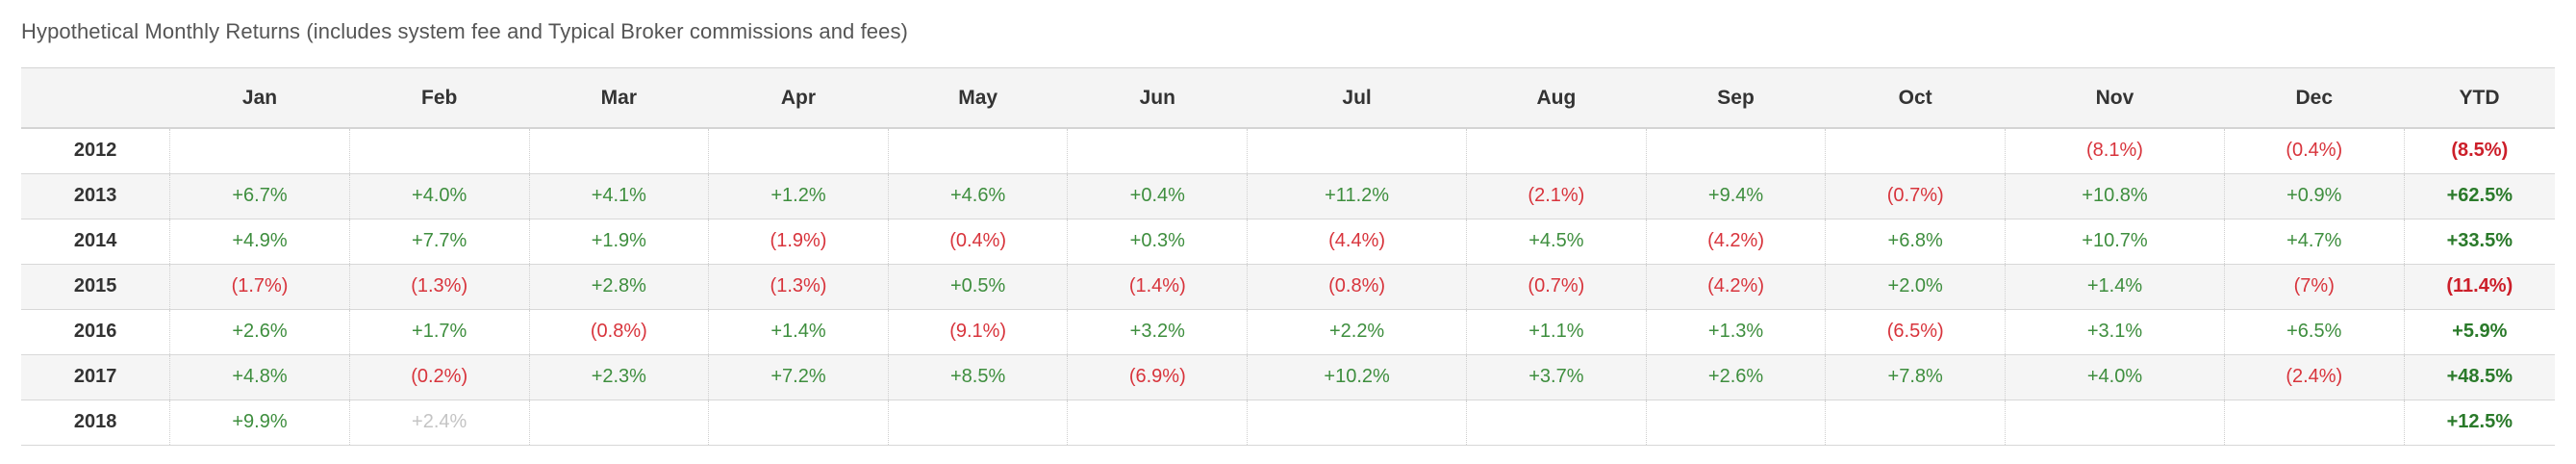 The height and width of the screenshot is (464, 2576). I want to click on month-cell-nov: +4.0%, so click(2115, 377).